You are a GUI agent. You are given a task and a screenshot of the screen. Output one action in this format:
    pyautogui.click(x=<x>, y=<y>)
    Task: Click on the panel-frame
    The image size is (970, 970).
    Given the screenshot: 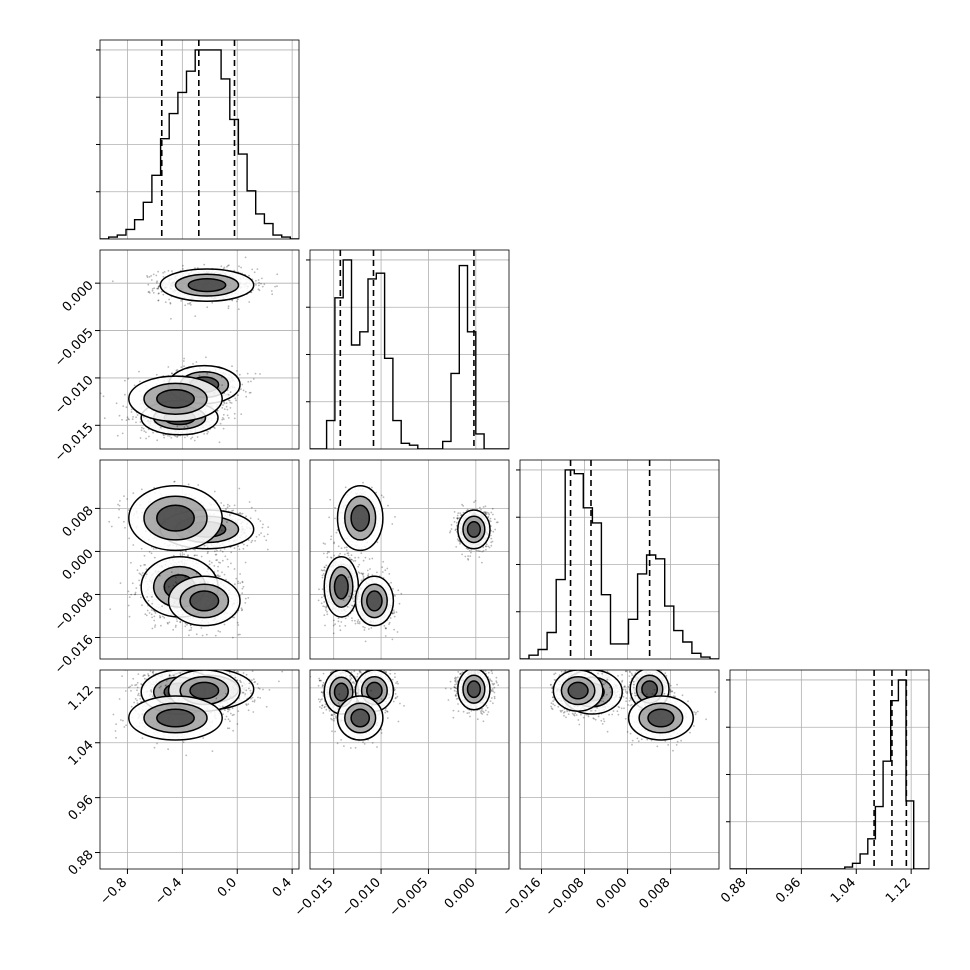 What is the action you would take?
    pyautogui.click(x=829, y=769)
    